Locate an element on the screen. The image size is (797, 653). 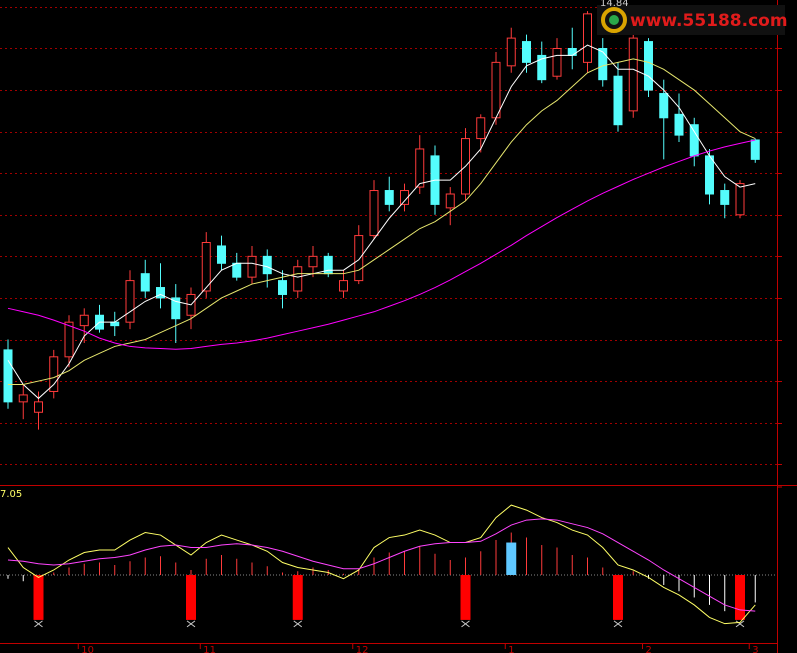
watermark-box is located at coordinates (691, 20).